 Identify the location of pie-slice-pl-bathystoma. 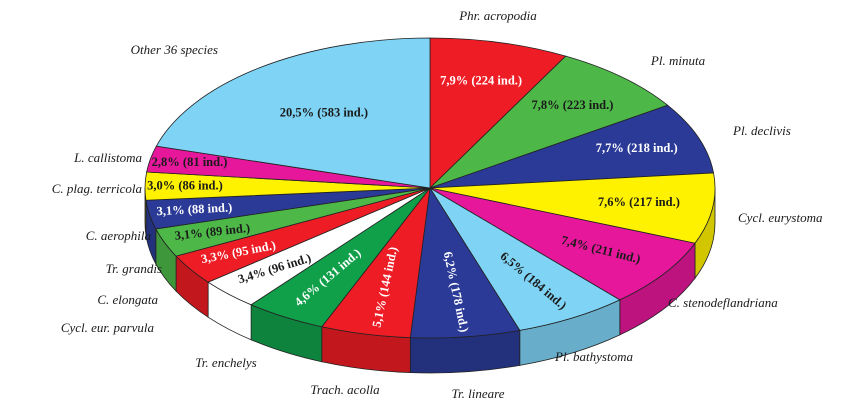
(525, 259).